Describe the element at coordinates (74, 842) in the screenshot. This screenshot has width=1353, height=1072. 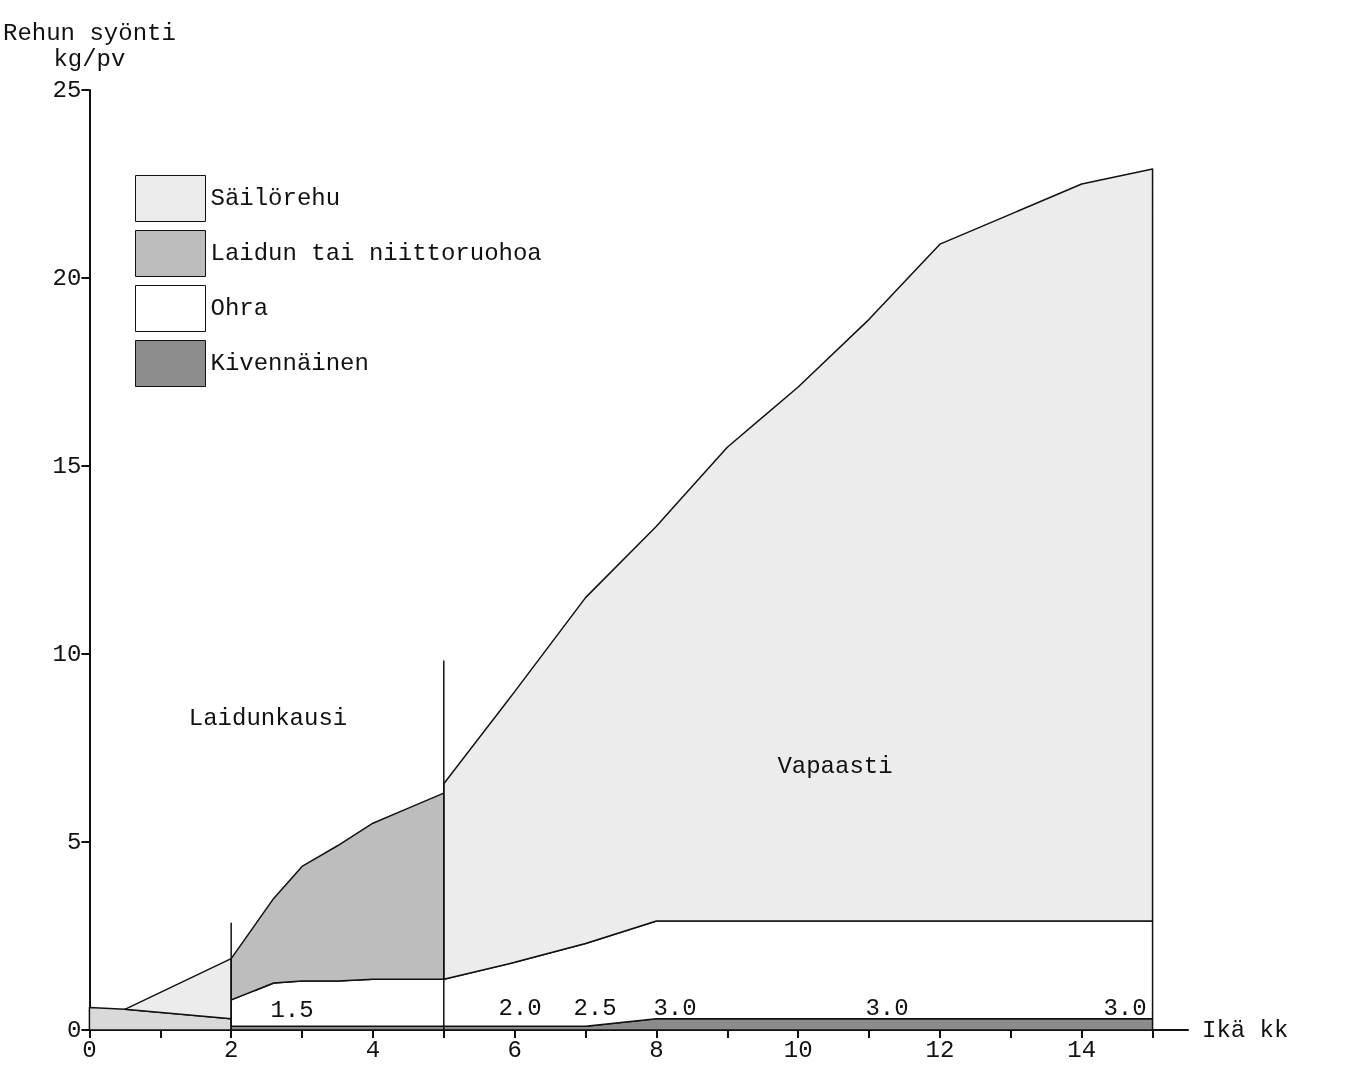
I see `y-tick-label: 5` at that location.